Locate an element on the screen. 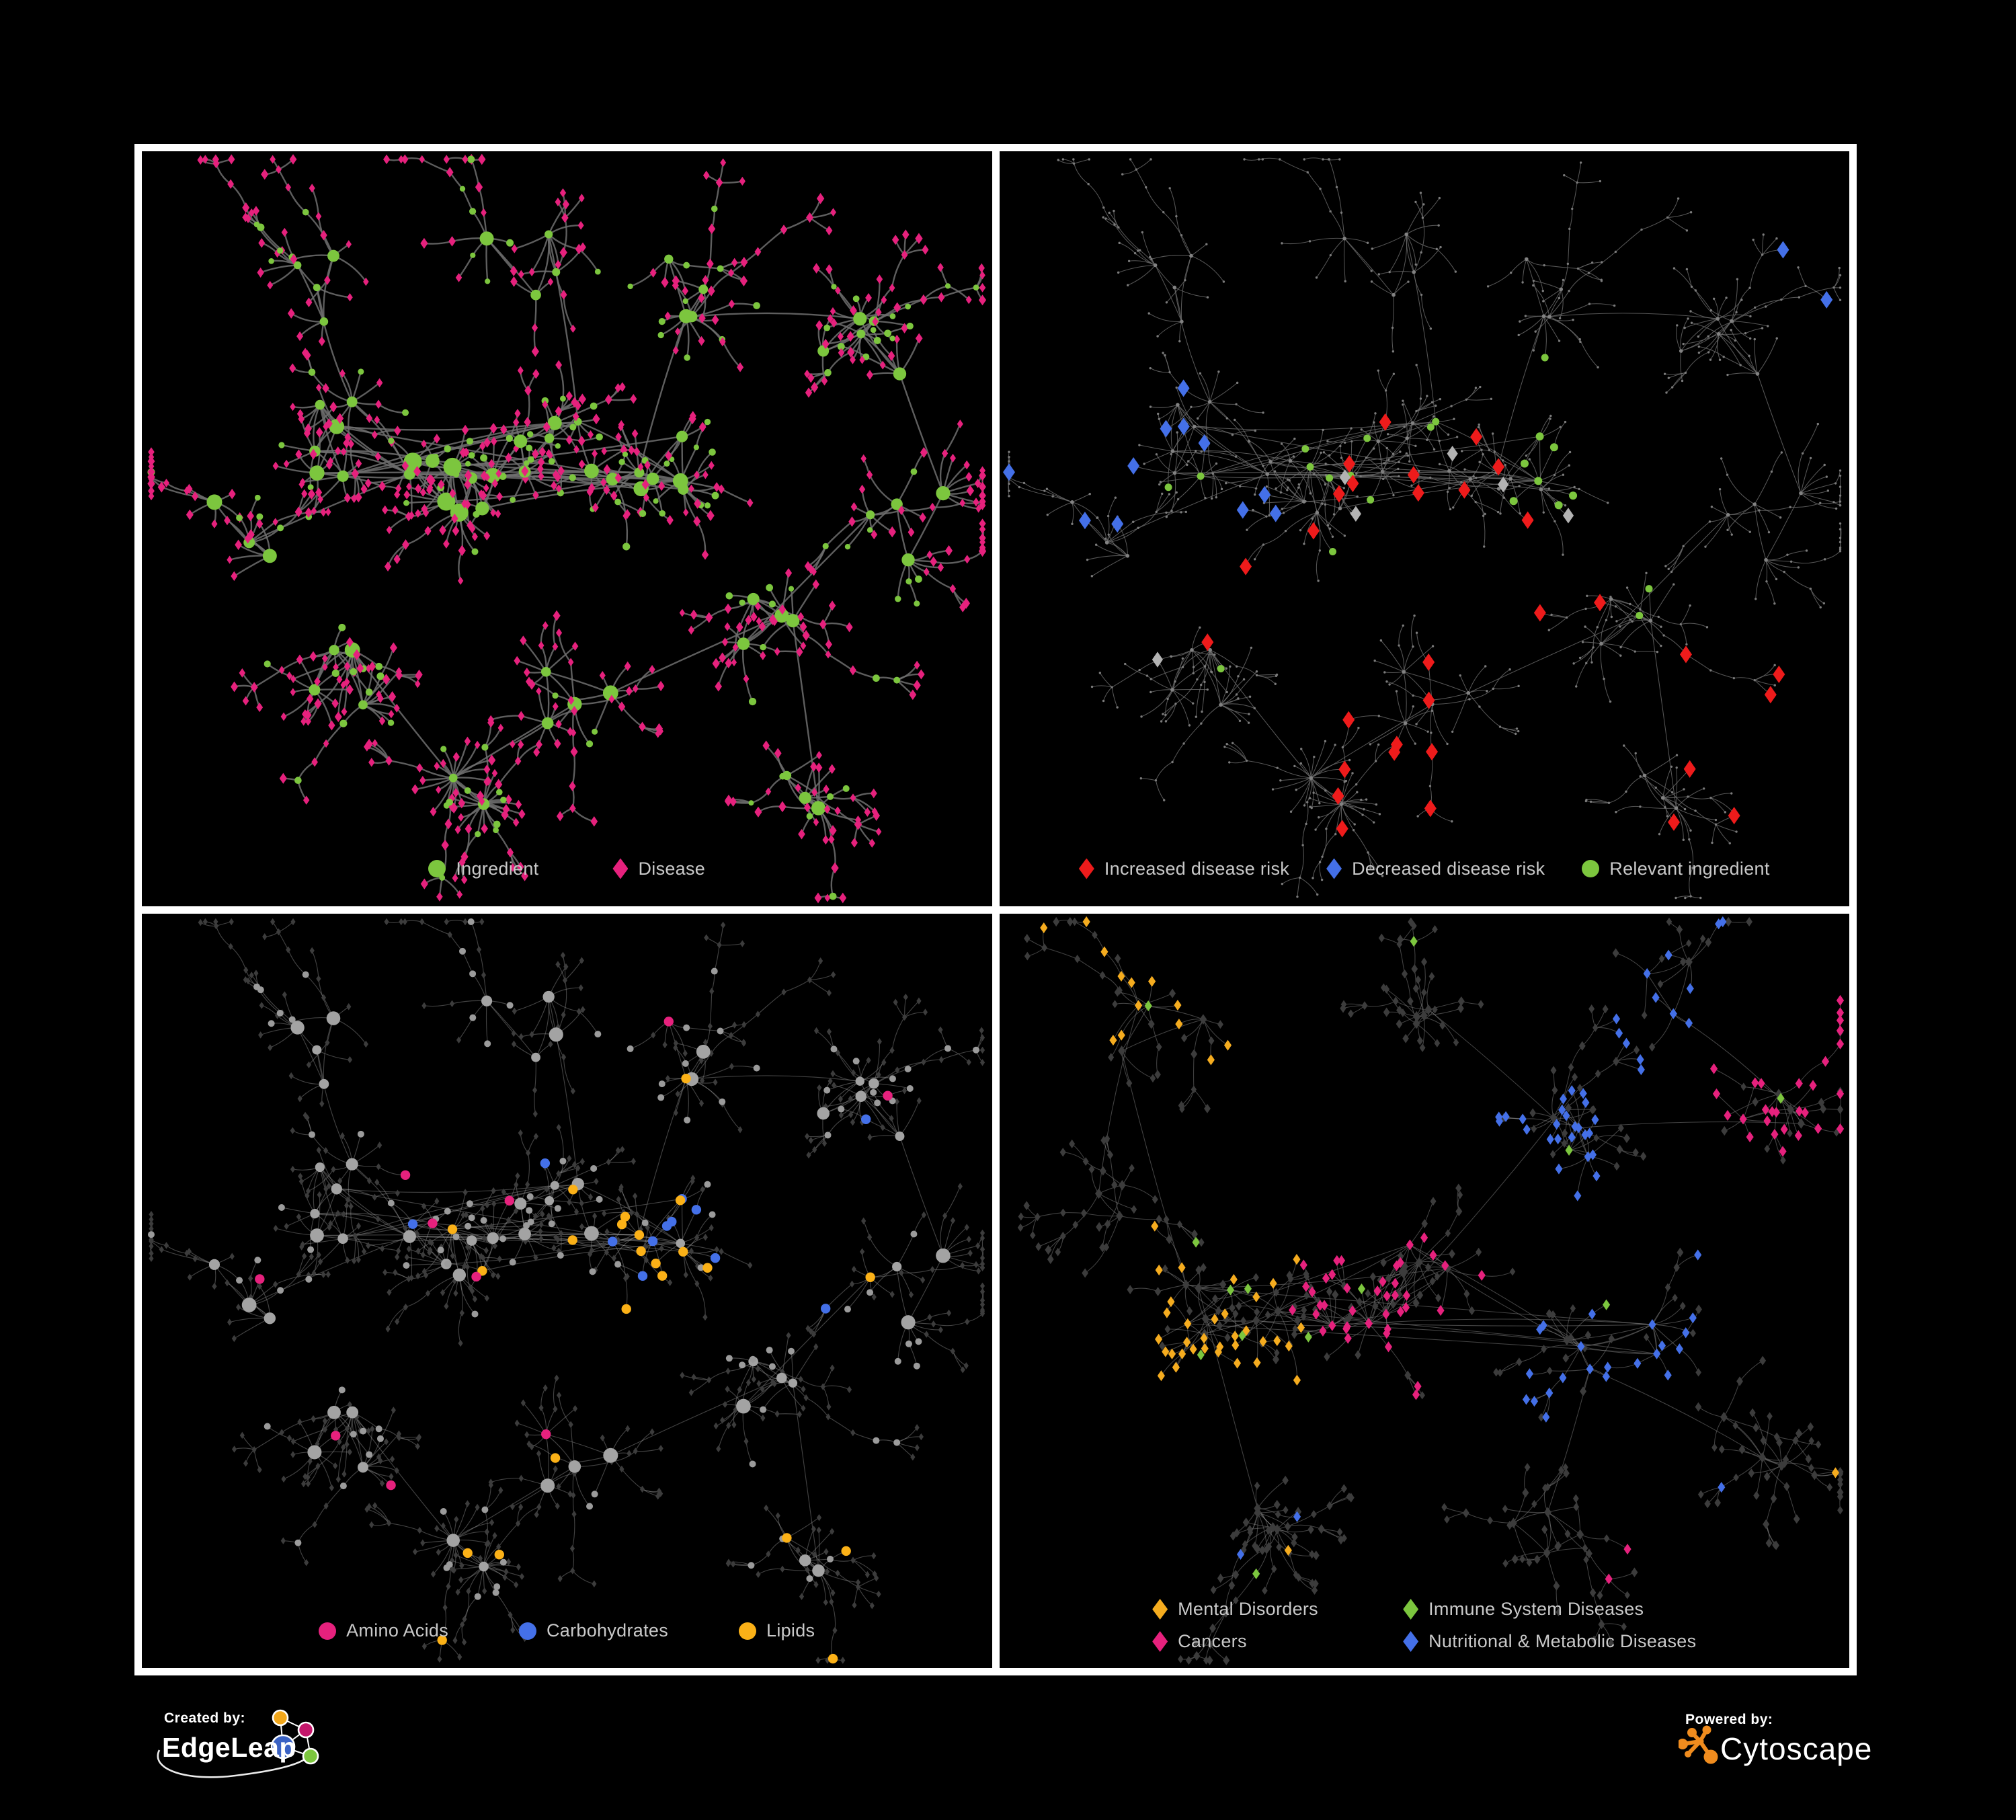 The height and width of the screenshot is (1820, 2016). legend-item-cancers: Cancers is located at coordinates (1277, 1641).